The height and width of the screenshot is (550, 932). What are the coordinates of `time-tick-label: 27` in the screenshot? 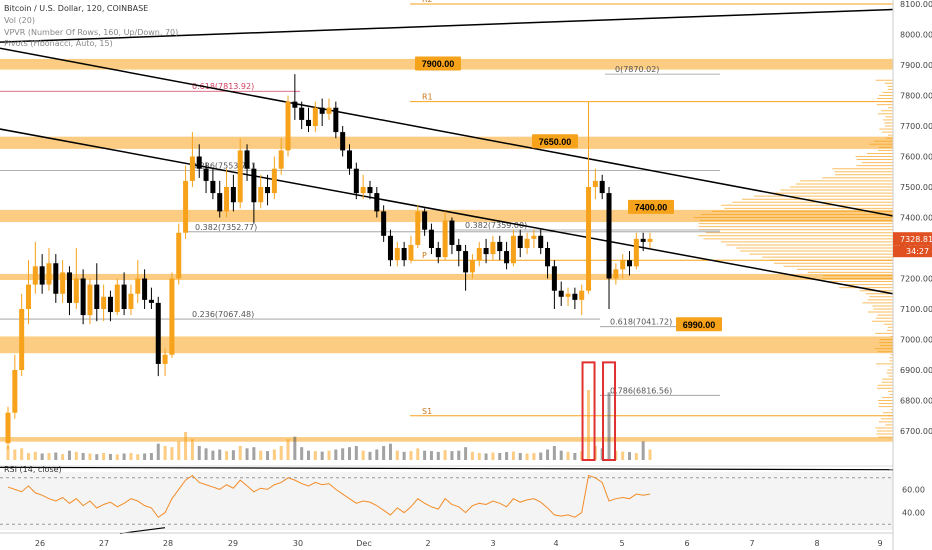 It's located at (104, 543).